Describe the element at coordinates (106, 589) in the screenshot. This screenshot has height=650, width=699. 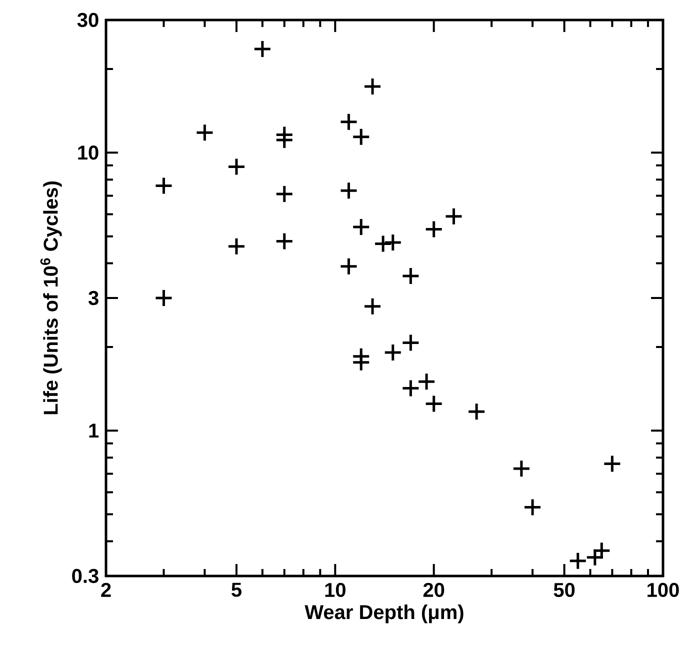
I see `x-tick-label: 2` at that location.